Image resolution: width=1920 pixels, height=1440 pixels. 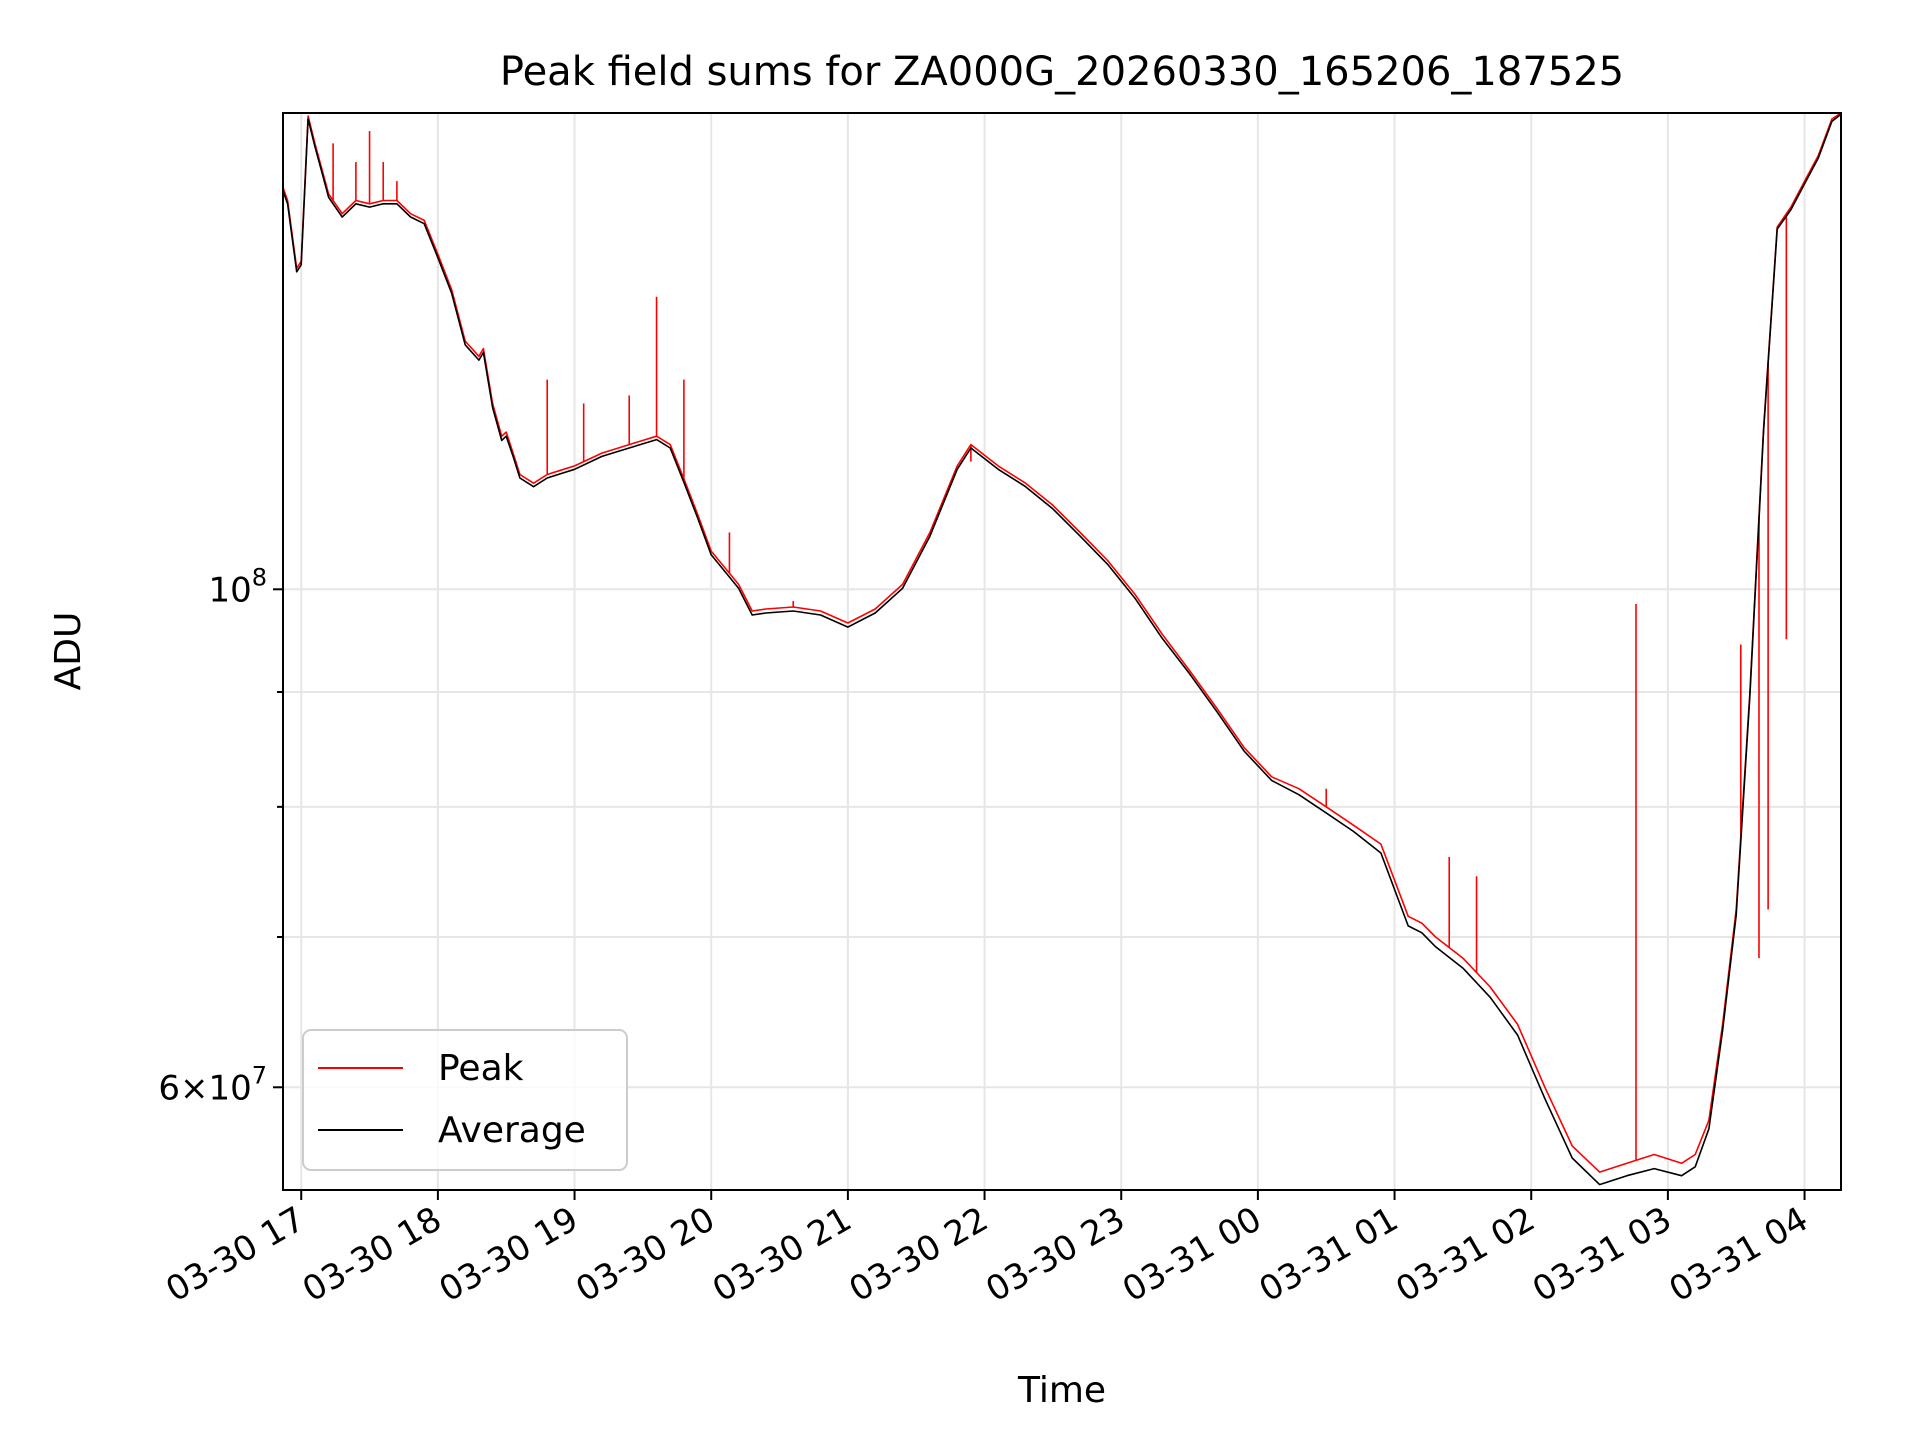 I want to click on y-tick-label-base: 6×10, so click(x=204, y=1088).